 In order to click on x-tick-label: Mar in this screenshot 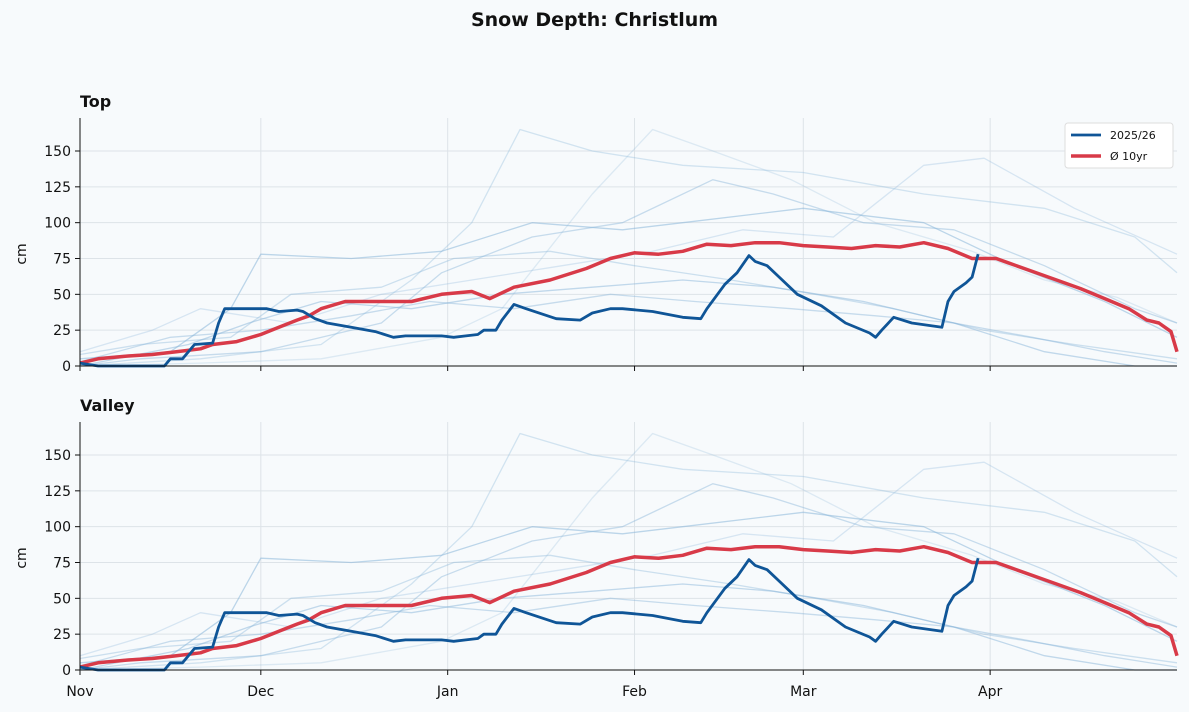, I will do `click(803, 692)`.